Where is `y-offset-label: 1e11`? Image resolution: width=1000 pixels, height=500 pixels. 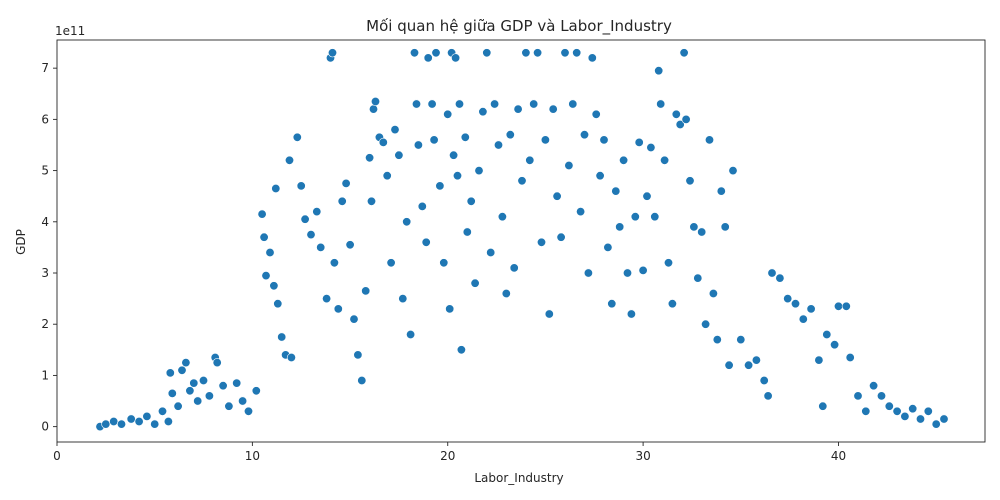
y-offset-label: 1e11 is located at coordinates (70, 31).